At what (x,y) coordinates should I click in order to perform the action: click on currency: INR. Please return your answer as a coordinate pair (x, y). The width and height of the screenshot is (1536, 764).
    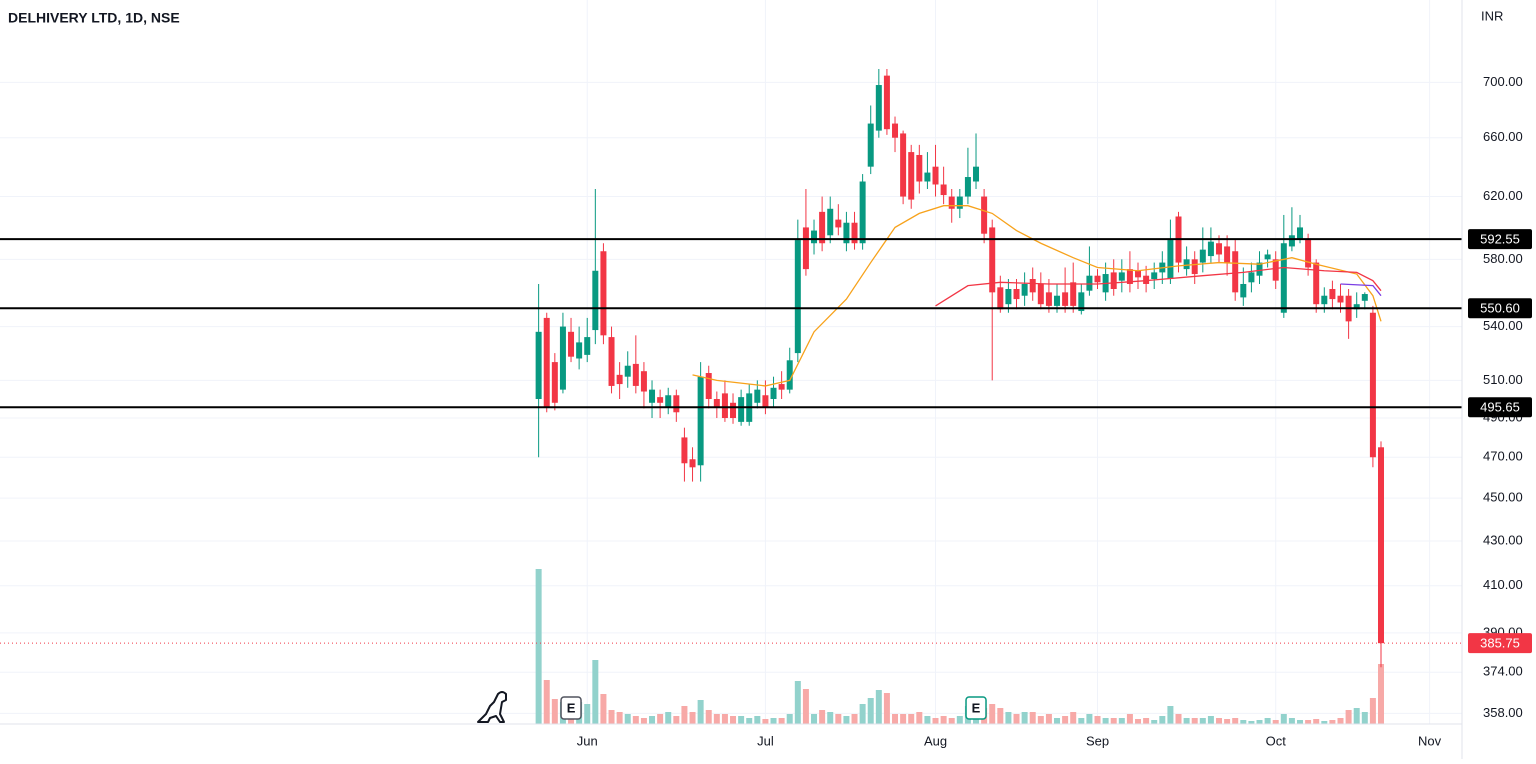
    Looking at the image, I should click on (1492, 15).